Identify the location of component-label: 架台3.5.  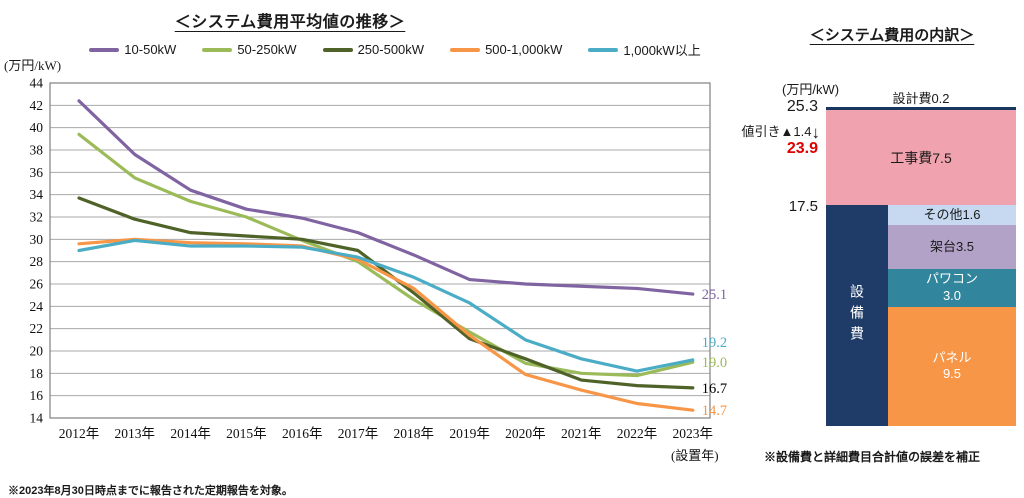
(952, 246).